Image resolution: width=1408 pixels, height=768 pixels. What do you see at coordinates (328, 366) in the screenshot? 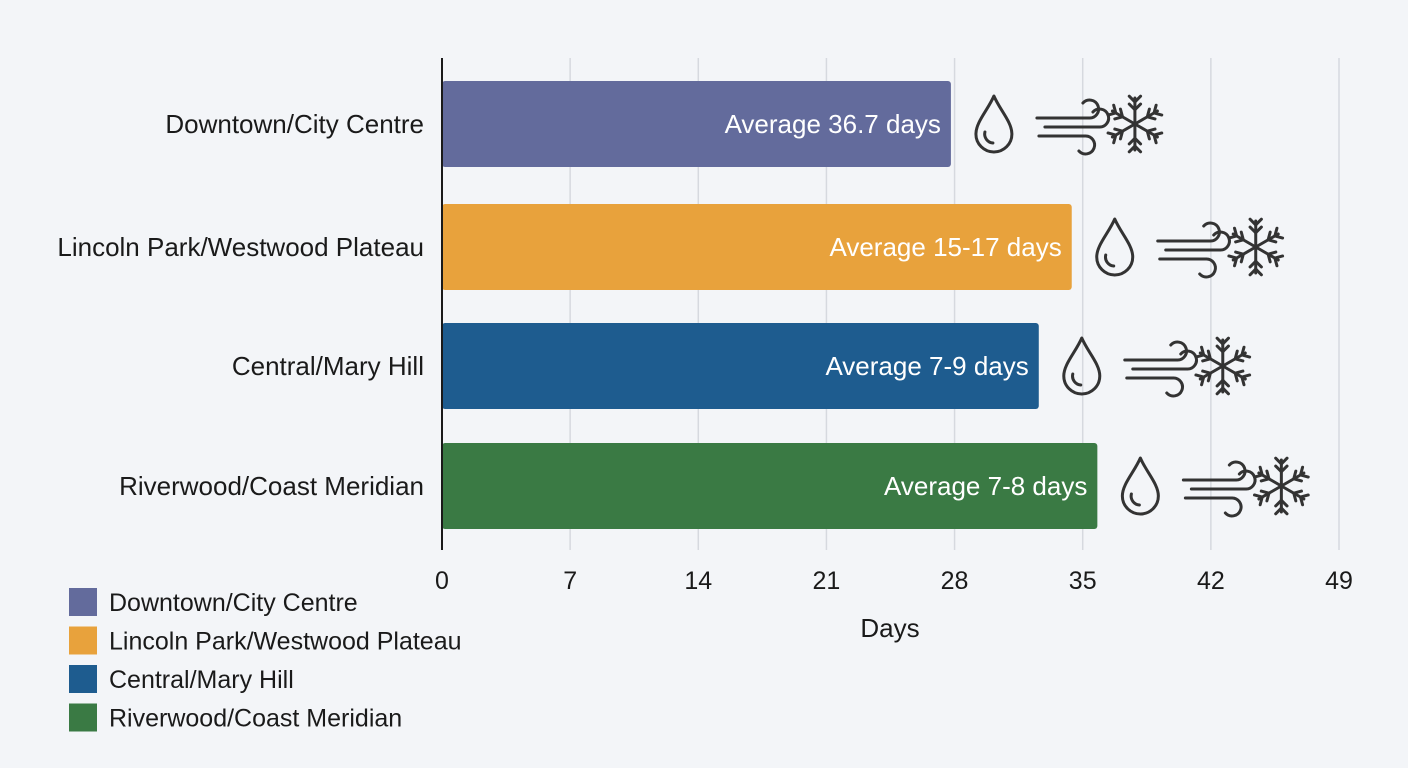
I see `category-label: Central/Mary Hill` at bounding box center [328, 366].